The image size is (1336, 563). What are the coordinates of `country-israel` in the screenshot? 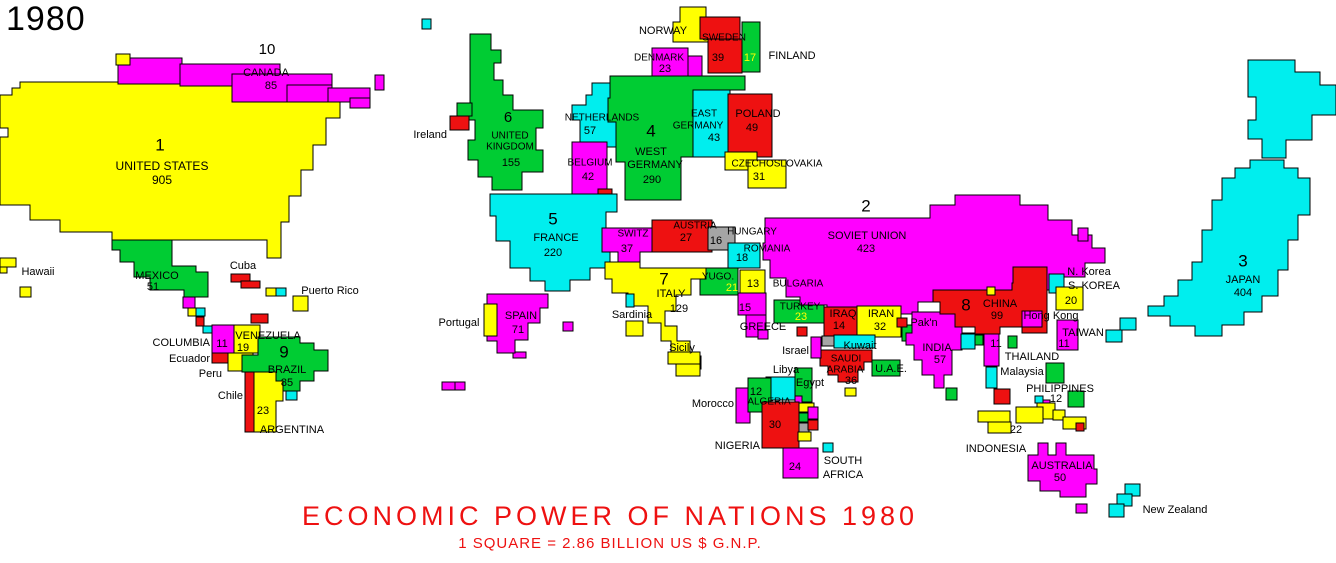 It's located at (816, 347).